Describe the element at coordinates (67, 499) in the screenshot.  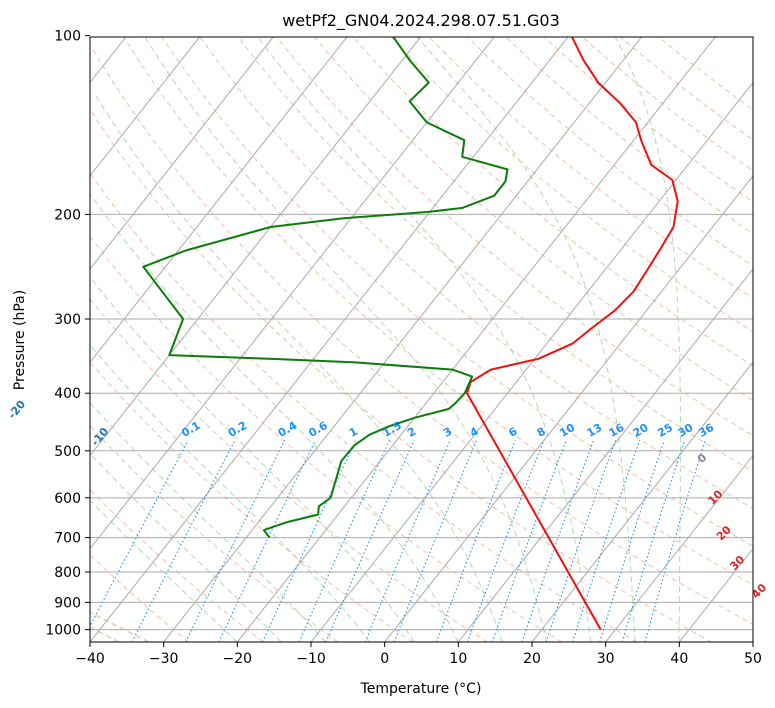
I see `y-tick-label: 600` at that location.